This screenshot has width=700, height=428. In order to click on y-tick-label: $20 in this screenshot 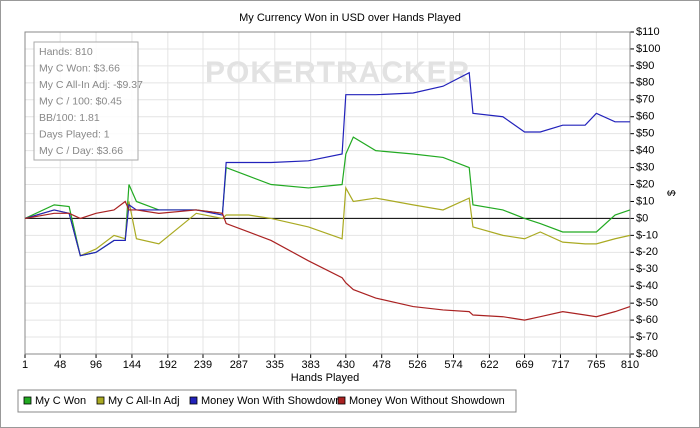, I will do `click(645, 184)`.